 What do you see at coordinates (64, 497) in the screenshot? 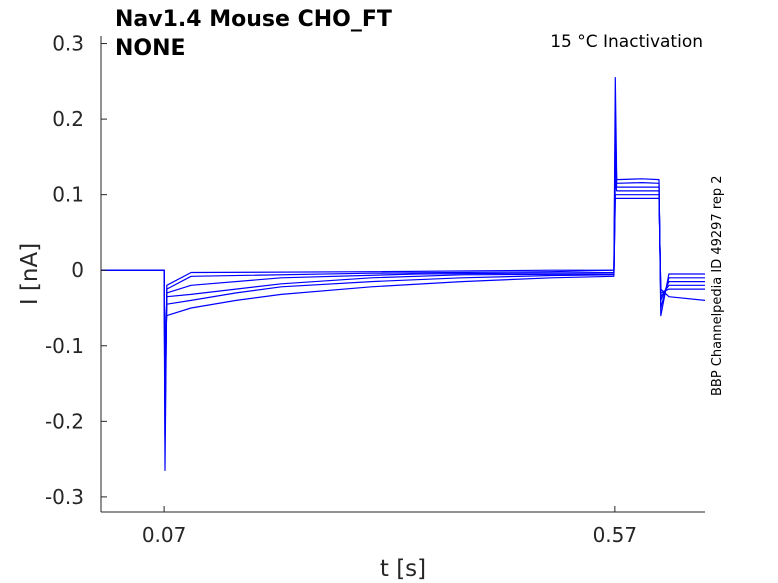
I see `y-tick-label: -0.3` at bounding box center [64, 497].